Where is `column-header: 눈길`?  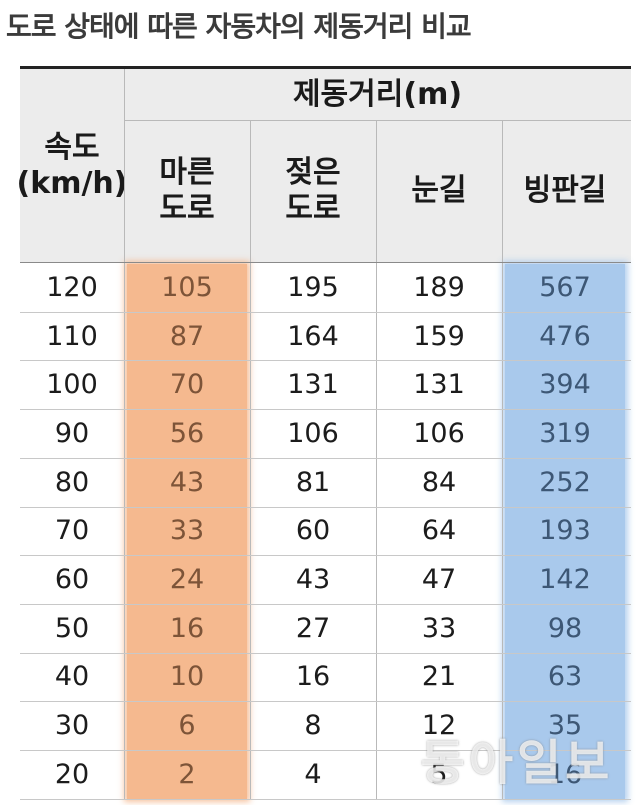 column-header: 눈길 is located at coordinates (439, 191).